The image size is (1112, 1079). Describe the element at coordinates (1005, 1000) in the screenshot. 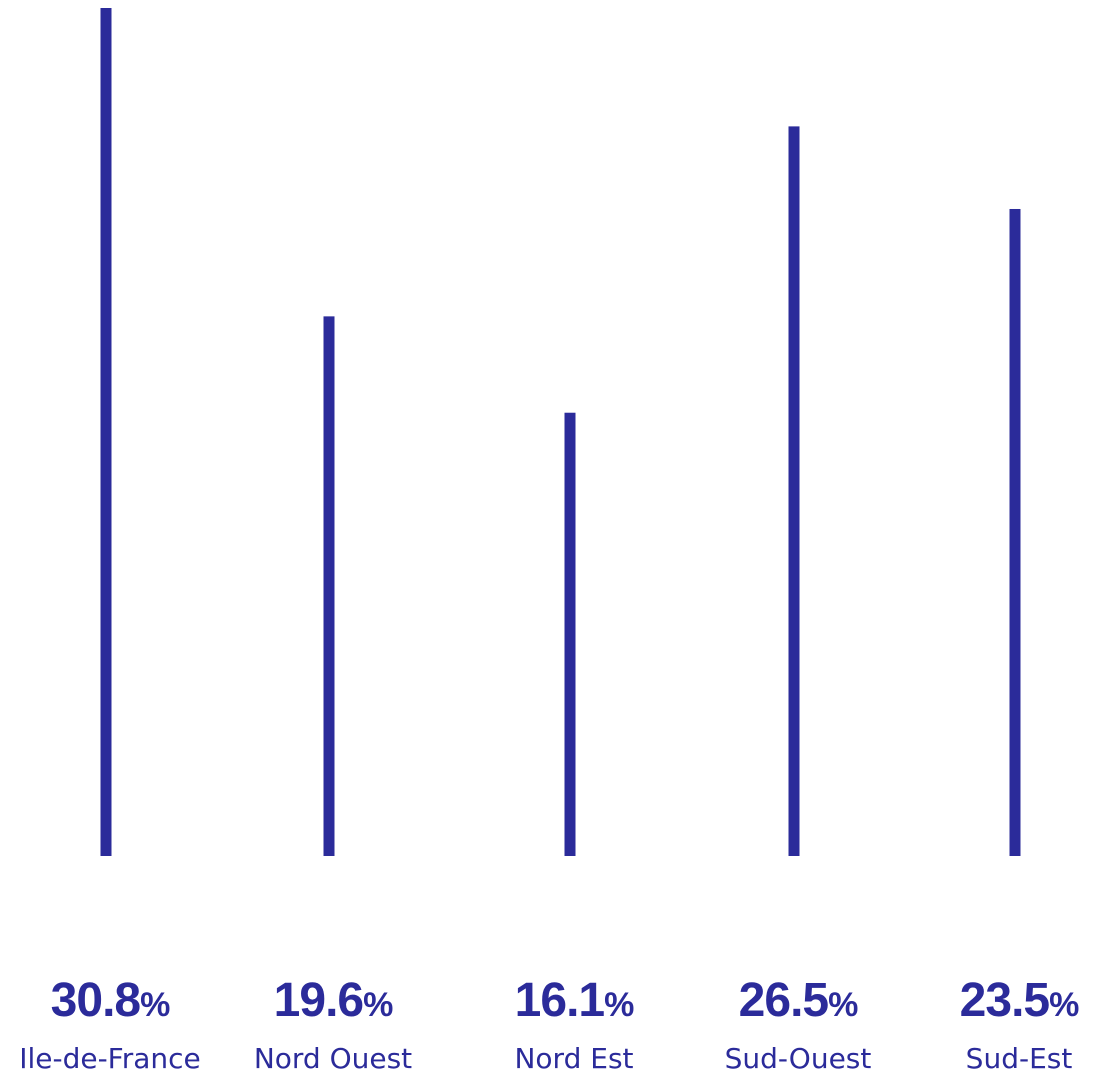

I see `value-number: 23.5` at that location.